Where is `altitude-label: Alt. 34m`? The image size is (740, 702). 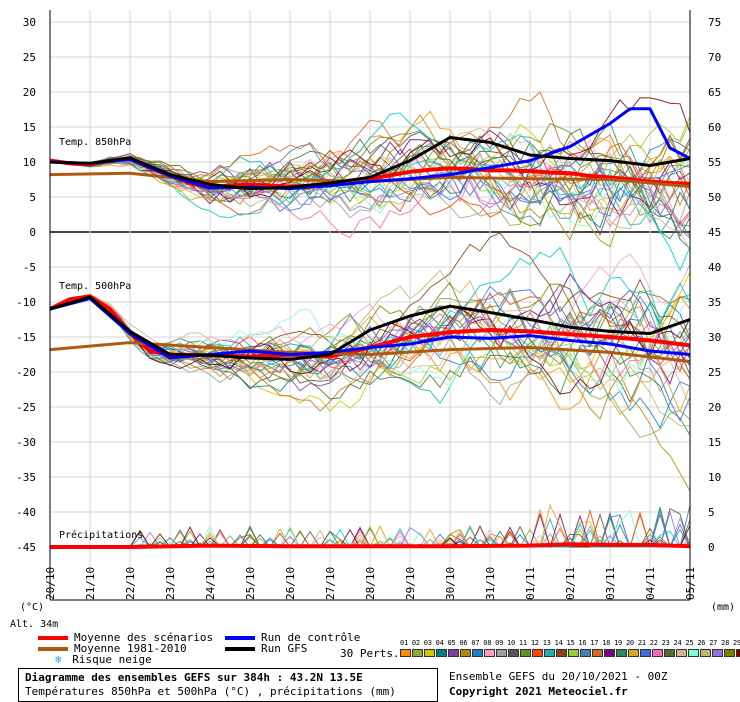
altitude-label: Alt. 34m is located at coordinates (34, 624).